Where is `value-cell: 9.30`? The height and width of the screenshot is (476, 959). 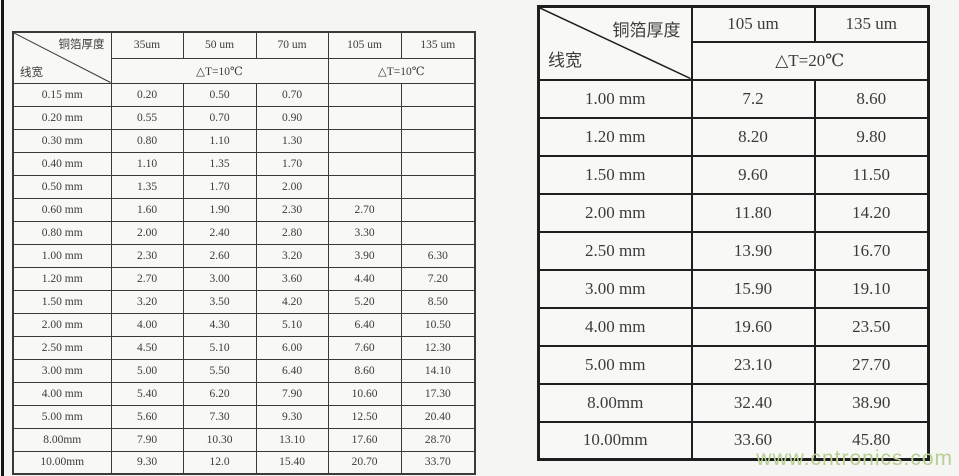 value-cell: 9.30 is located at coordinates (147, 462).